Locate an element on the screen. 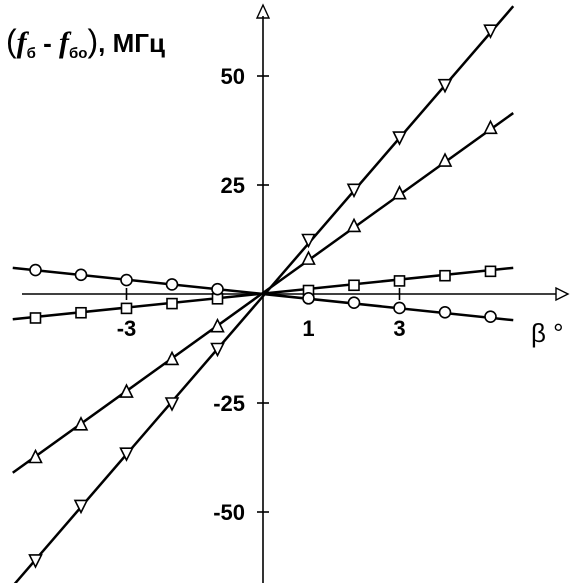 The image size is (573, 583). y-axis-title: (fб - fбо), МГц is located at coordinates (85, 42).